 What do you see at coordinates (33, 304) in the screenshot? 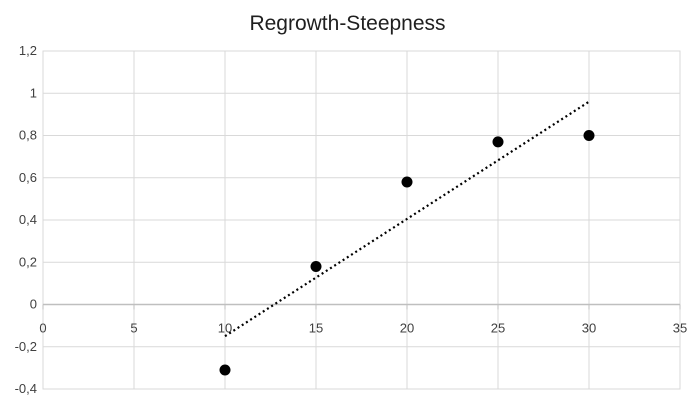
I see `y-tick-label: 0` at bounding box center [33, 304].